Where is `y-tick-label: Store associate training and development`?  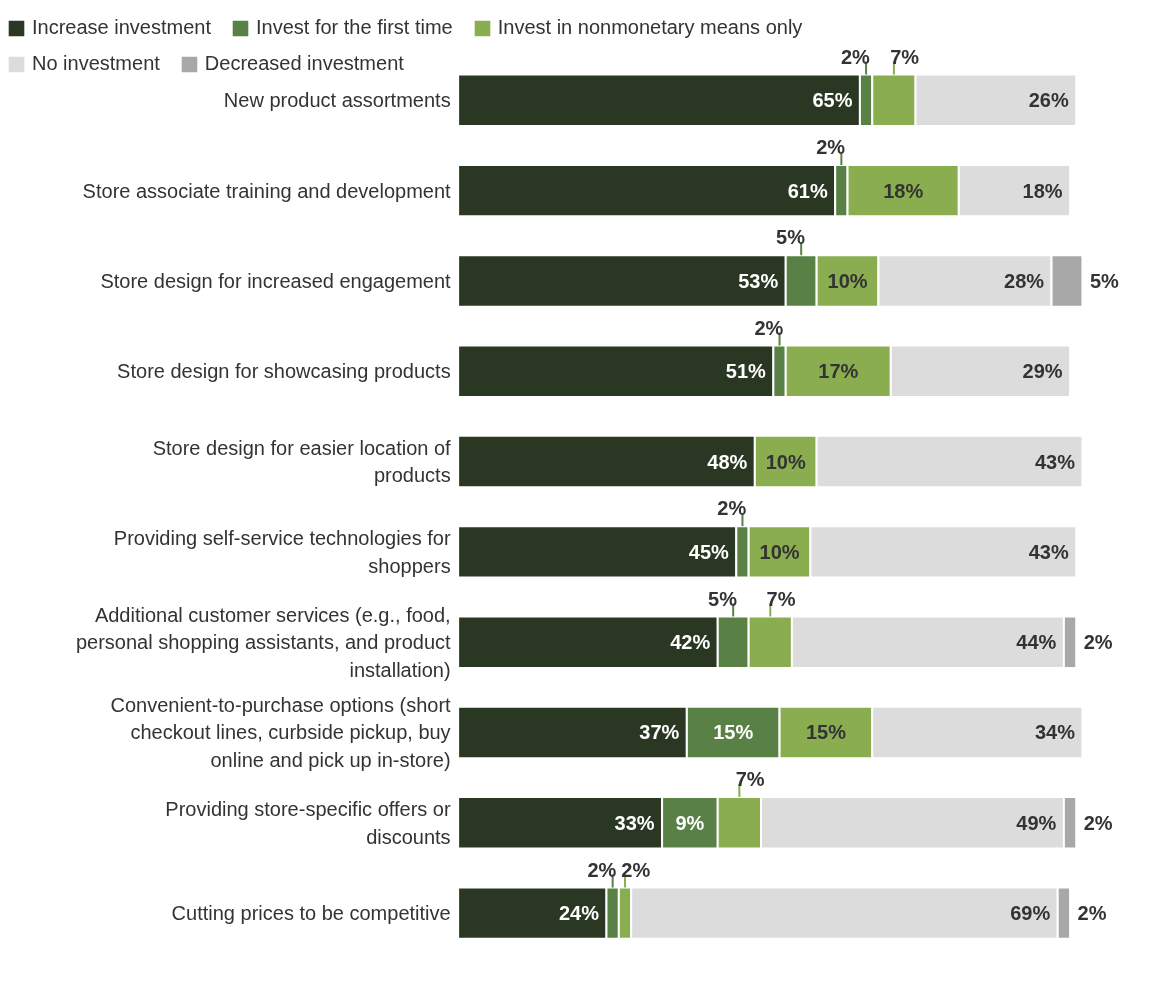
y-tick-label: Store associate training and development is located at coordinates (267, 190).